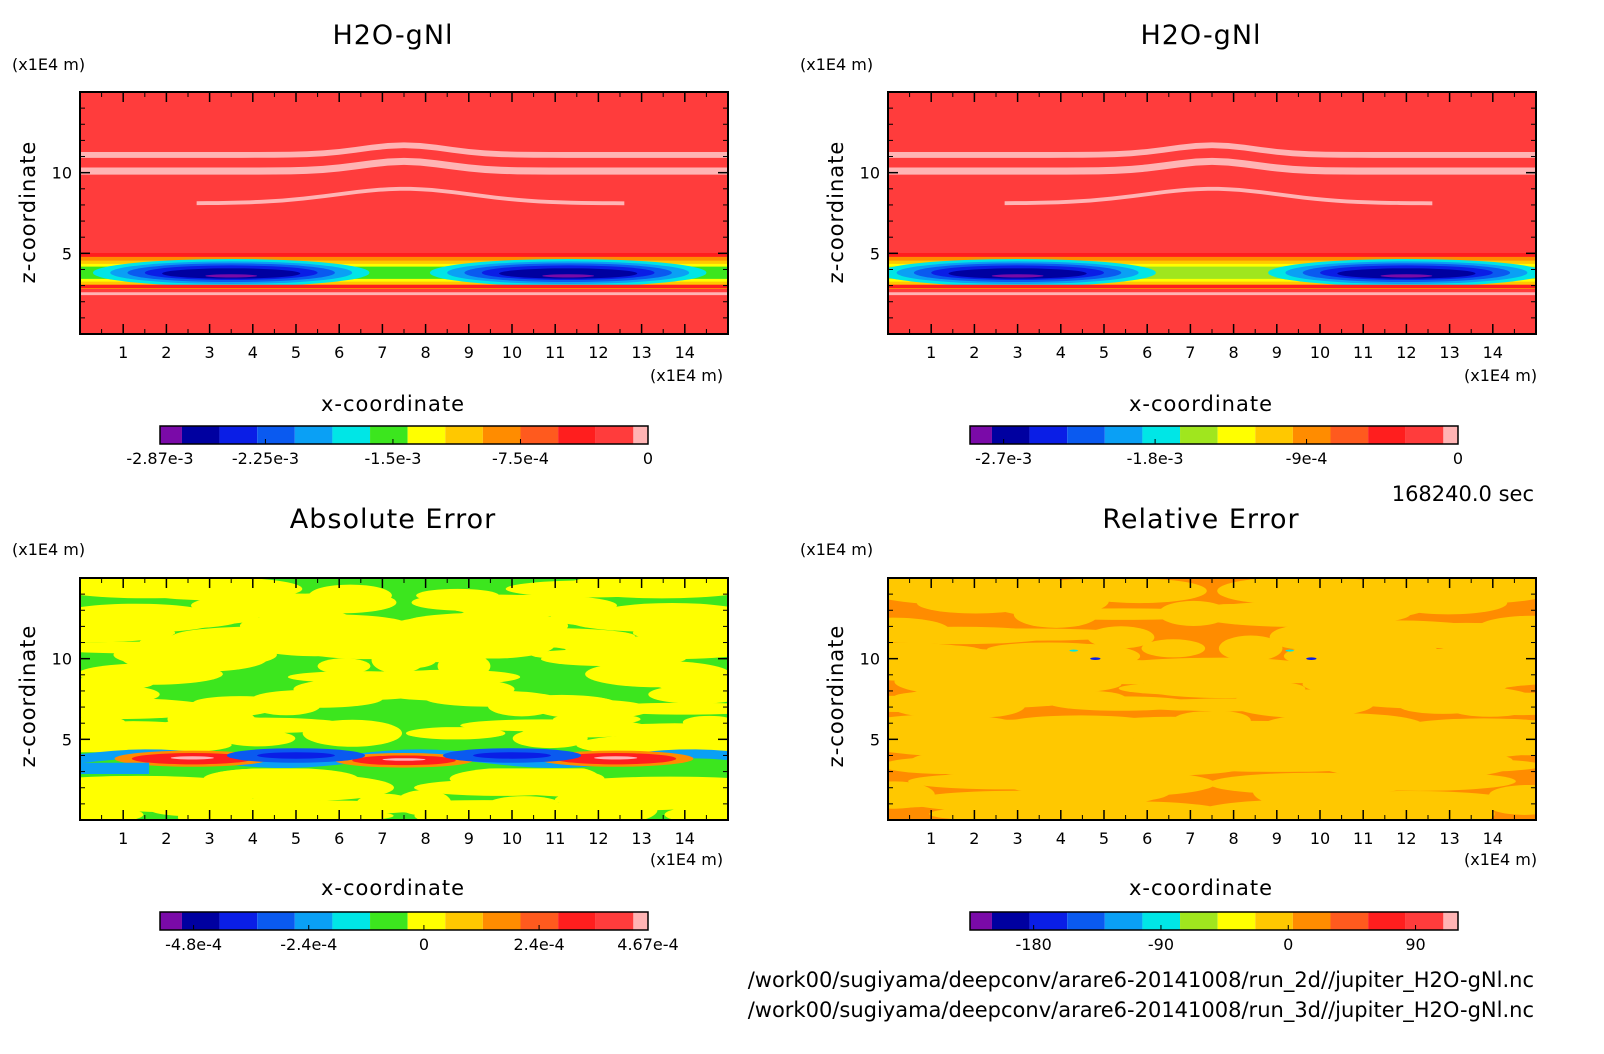 This screenshot has width=1604, height=1054. I want to click on x-tick-label: 7, so click(382, 838).